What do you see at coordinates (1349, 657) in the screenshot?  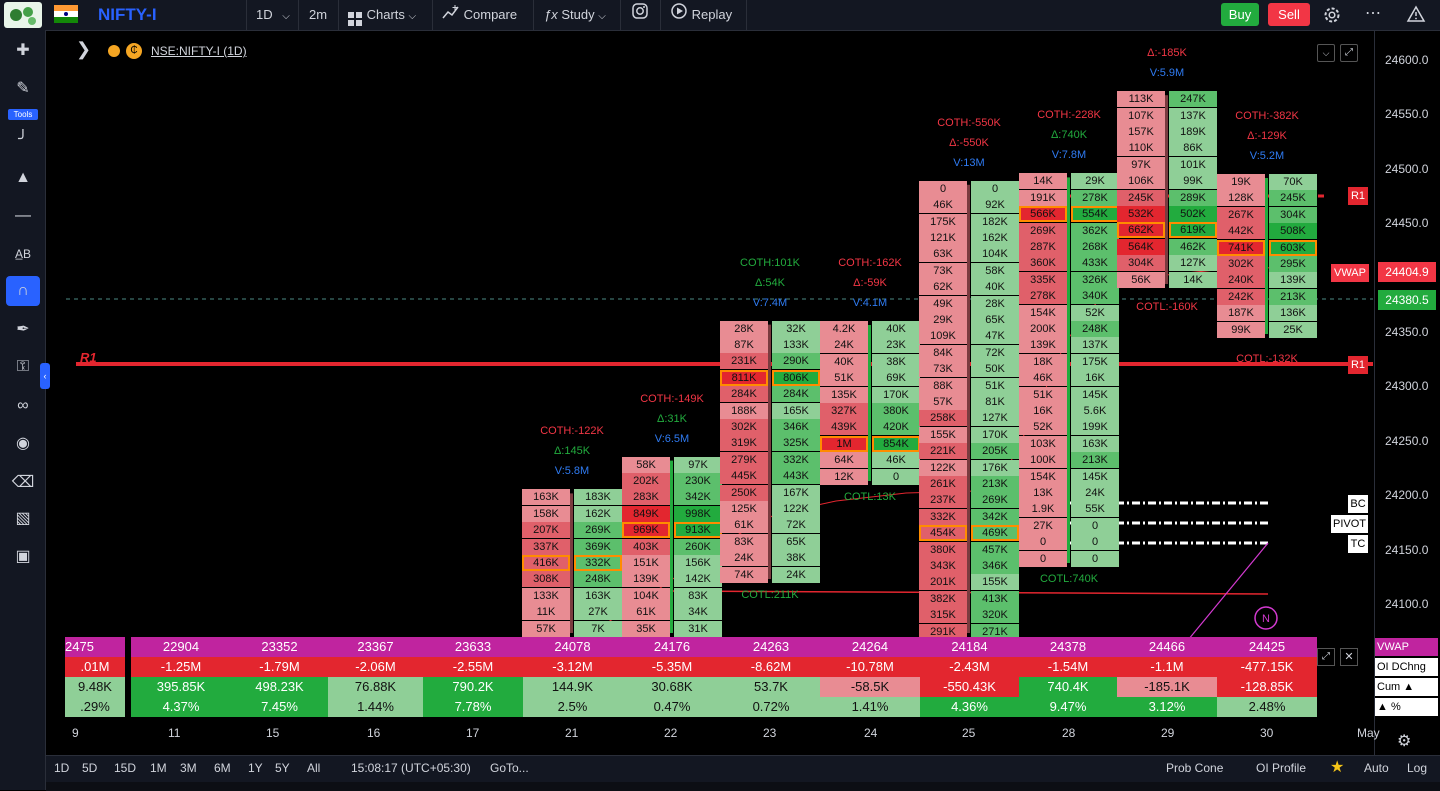 I see `table-close-icon: ✕` at bounding box center [1349, 657].